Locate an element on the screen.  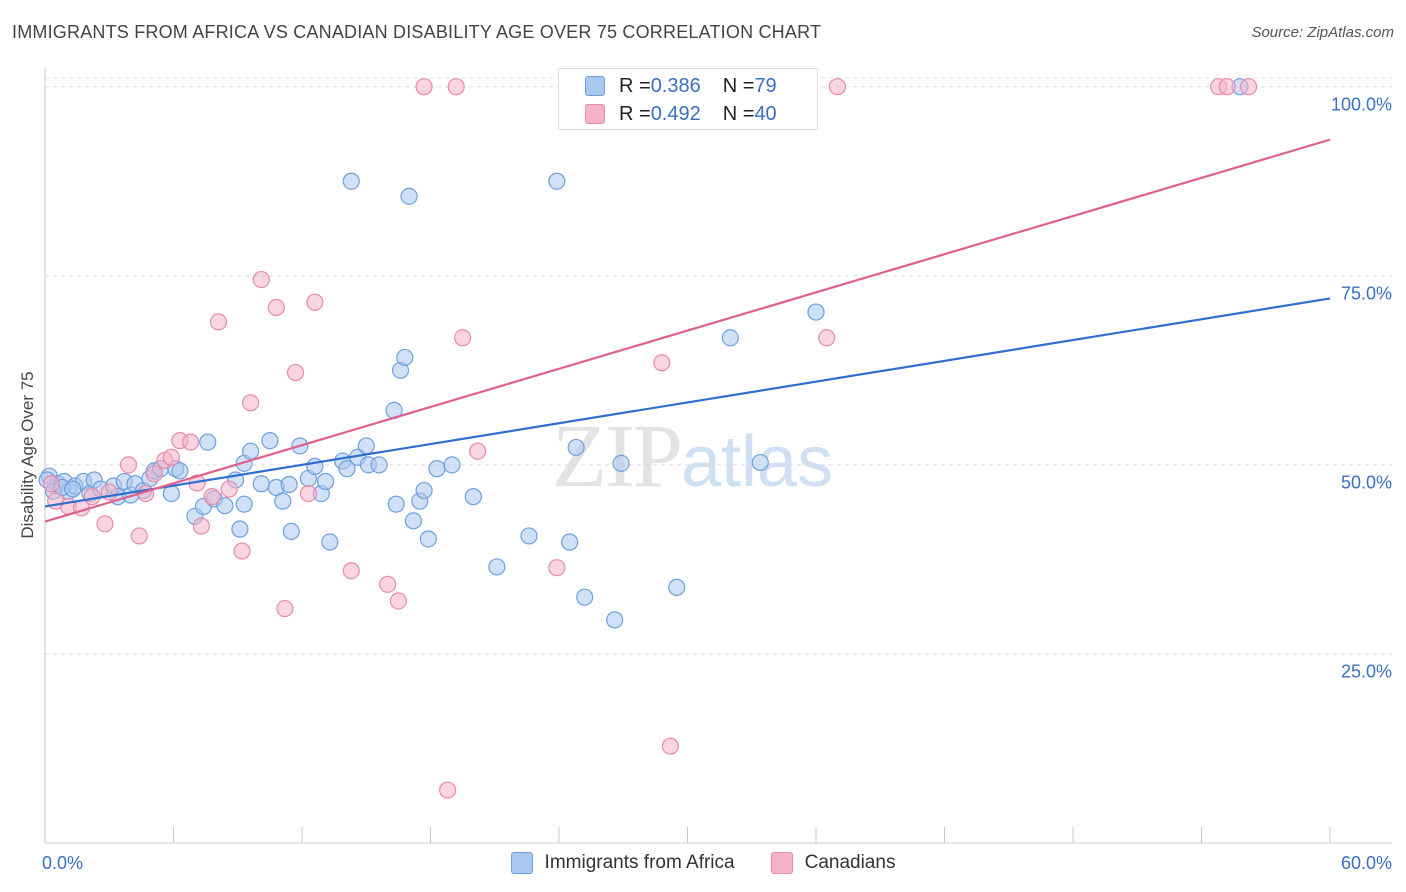
stats-row-canadians: R = 0.492 N = 40 is located at coordinates (681, 114).